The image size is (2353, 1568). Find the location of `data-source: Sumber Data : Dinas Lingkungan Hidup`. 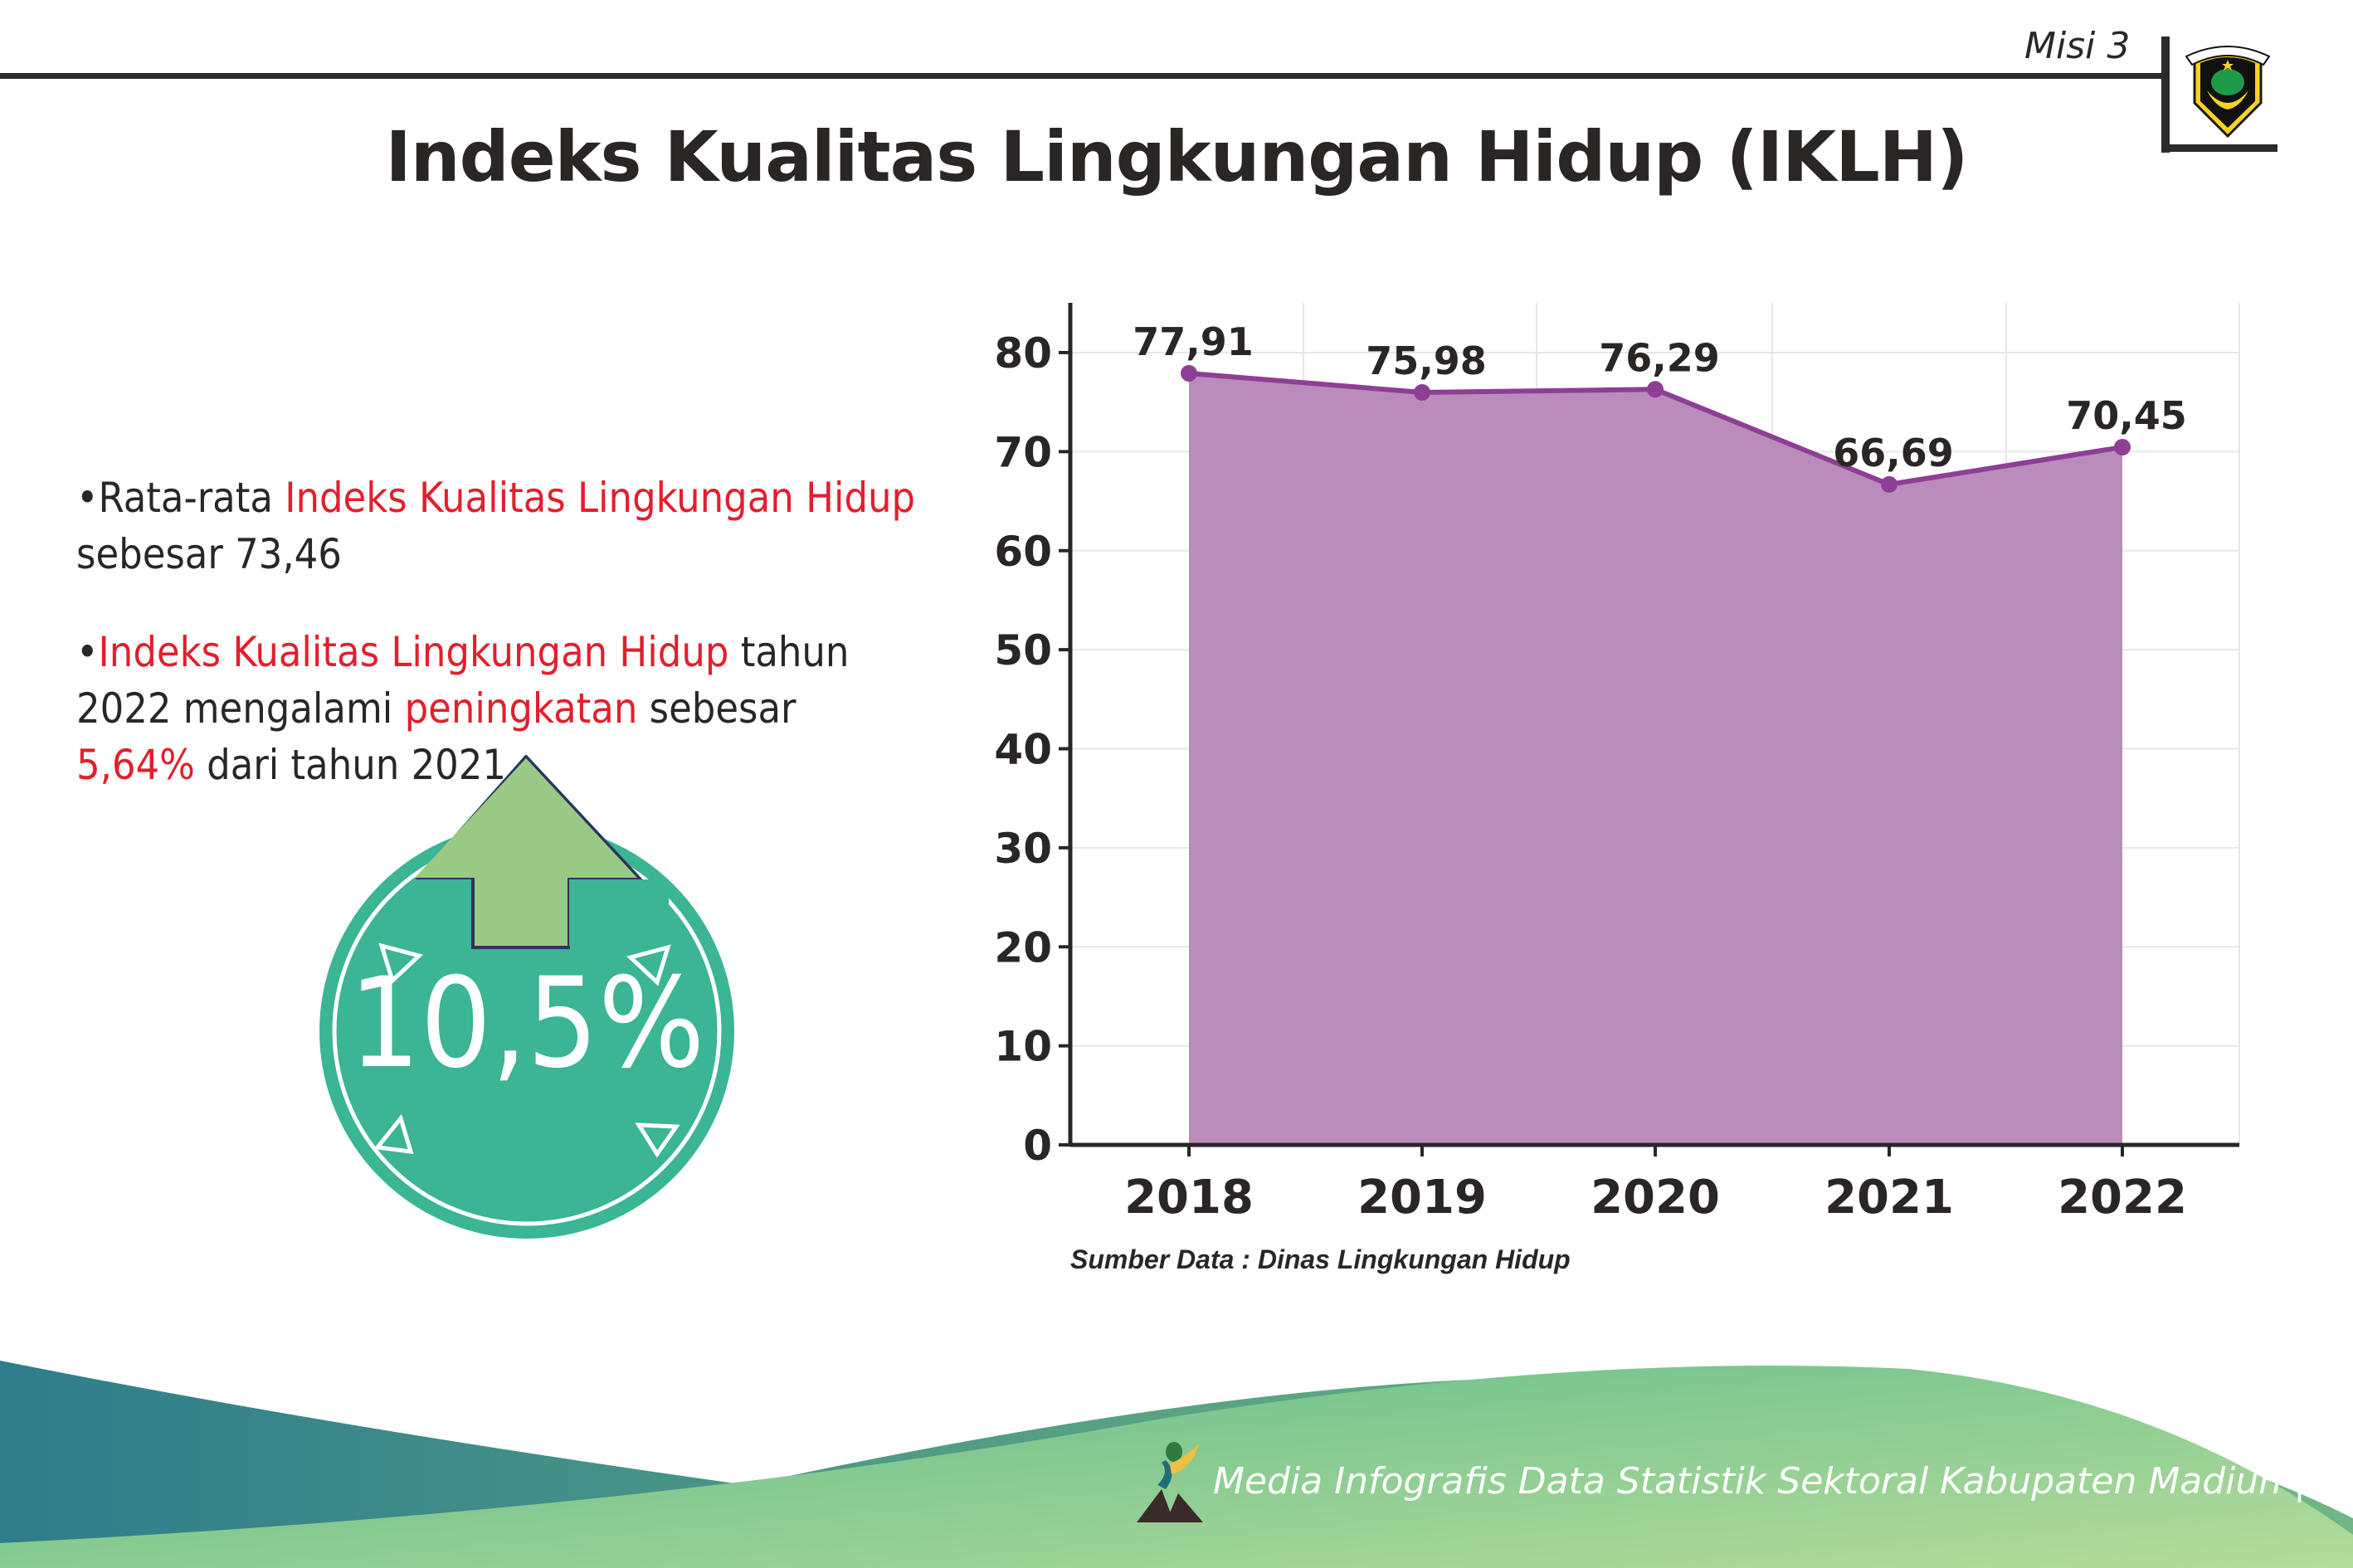

data-source: Sumber Data : Dinas Lingkungan Hidup is located at coordinates (1320, 1259).